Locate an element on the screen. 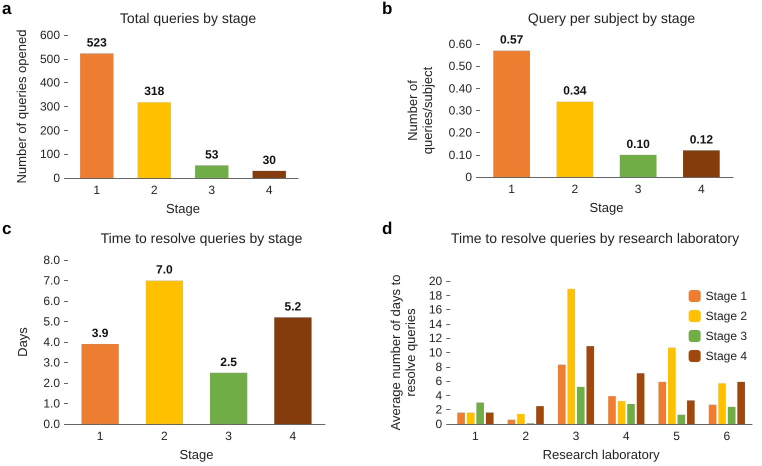 The image size is (762, 466). data-label: 2.5 is located at coordinates (229, 361).